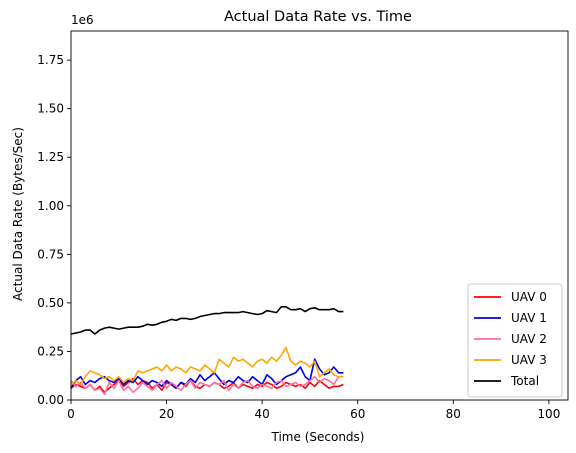 This screenshot has width=576, height=453. Describe the element at coordinates (318, 17) in the screenshot. I see `chart-title: Actual Data Rate vs. Time` at that location.